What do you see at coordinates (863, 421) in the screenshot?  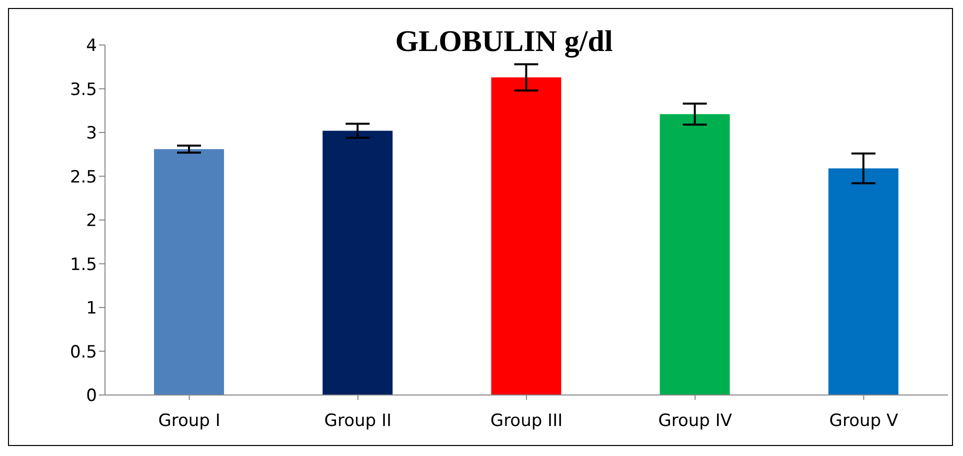 I see `x-tick-label: Group V` at bounding box center [863, 421].